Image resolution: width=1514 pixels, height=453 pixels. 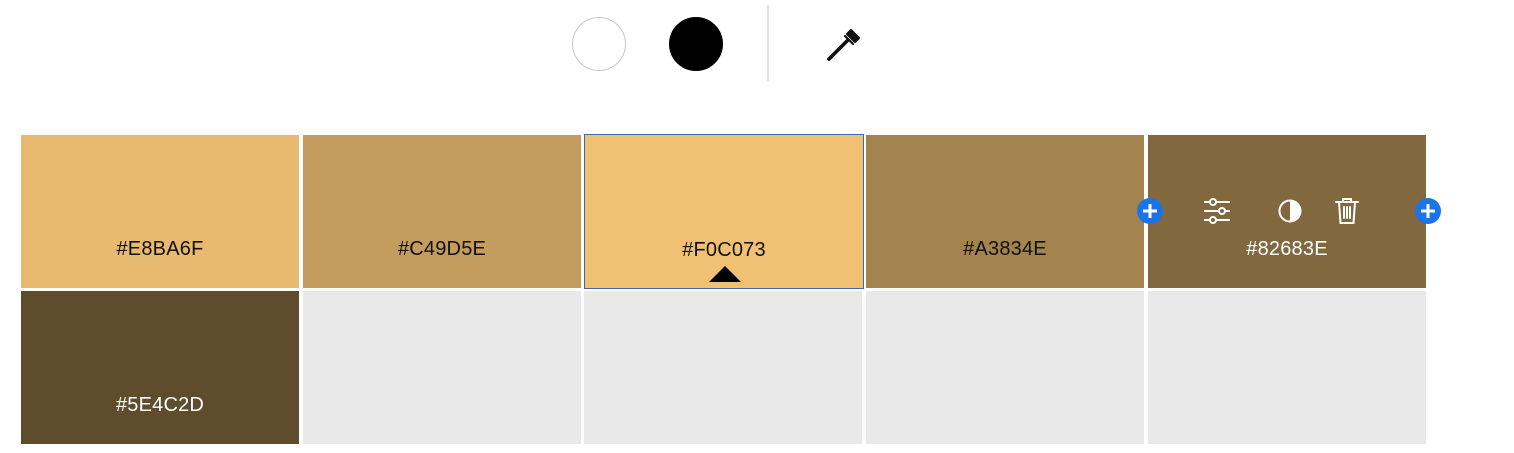 What do you see at coordinates (1347, 211) in the screenshot?
I see `trash-icon` at bounding box center [1347, 211].